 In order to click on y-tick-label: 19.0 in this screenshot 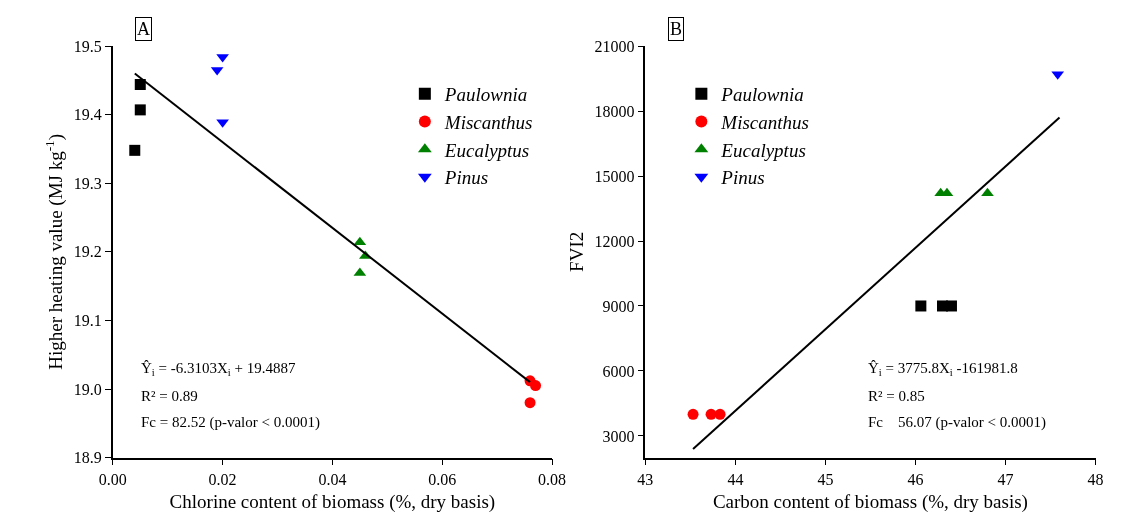, I will do `click(87, 389)`.